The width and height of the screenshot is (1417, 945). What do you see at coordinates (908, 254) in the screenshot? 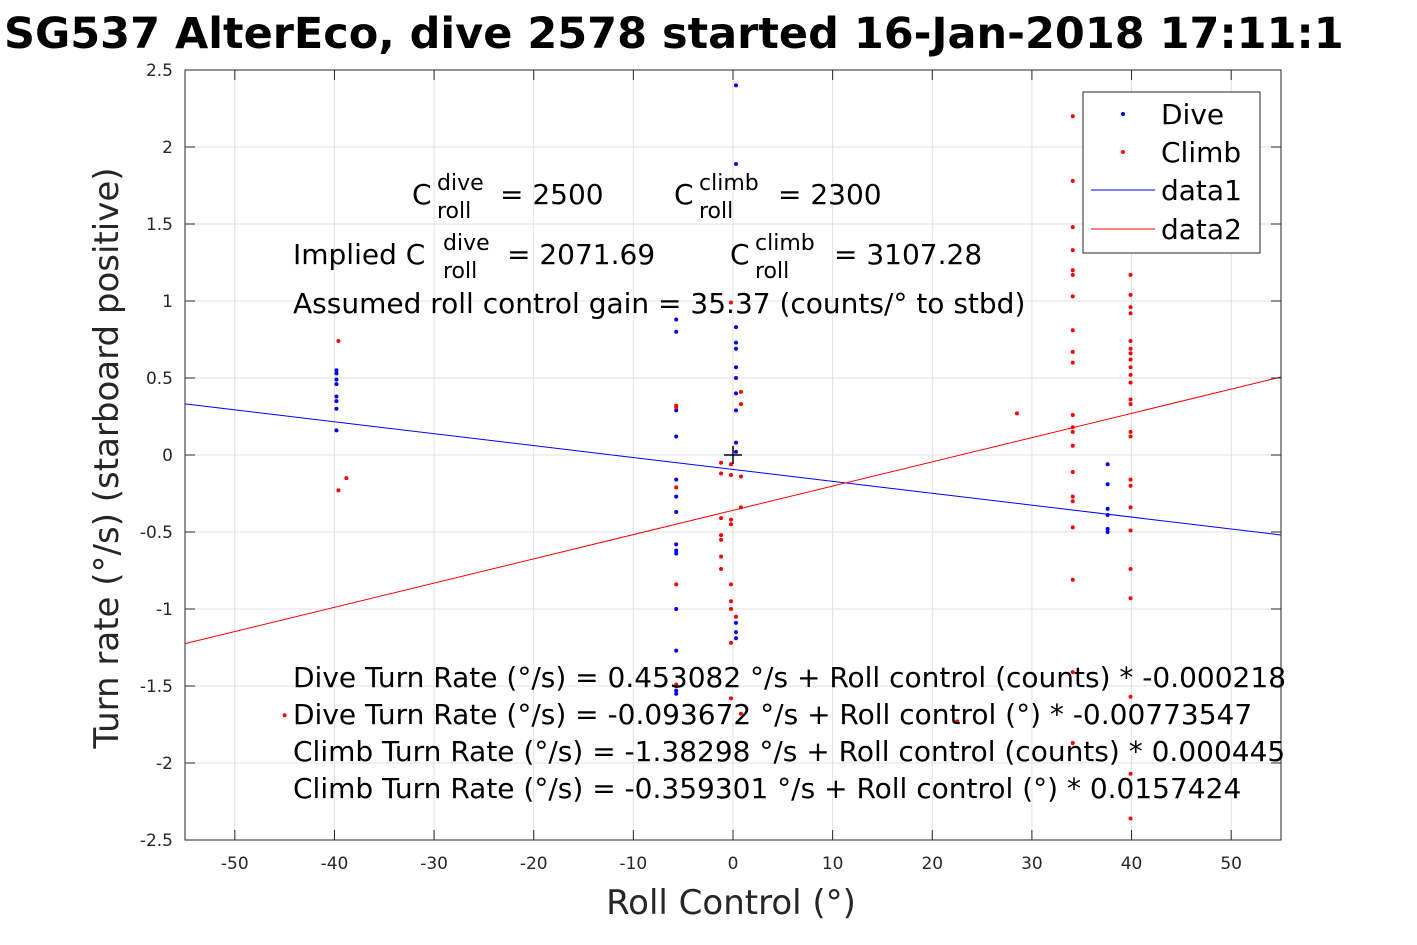
I see `implied-climb-value: = 3107.28` at bounding box center [908, 254].